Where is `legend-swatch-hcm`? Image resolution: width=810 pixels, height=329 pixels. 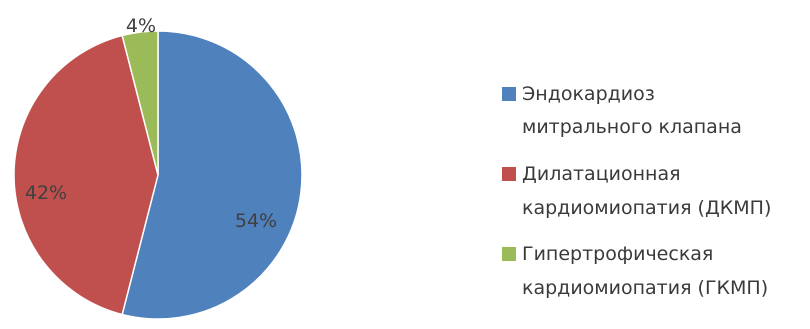
legend-swatch-hcm is located at coordinates (509, 254).